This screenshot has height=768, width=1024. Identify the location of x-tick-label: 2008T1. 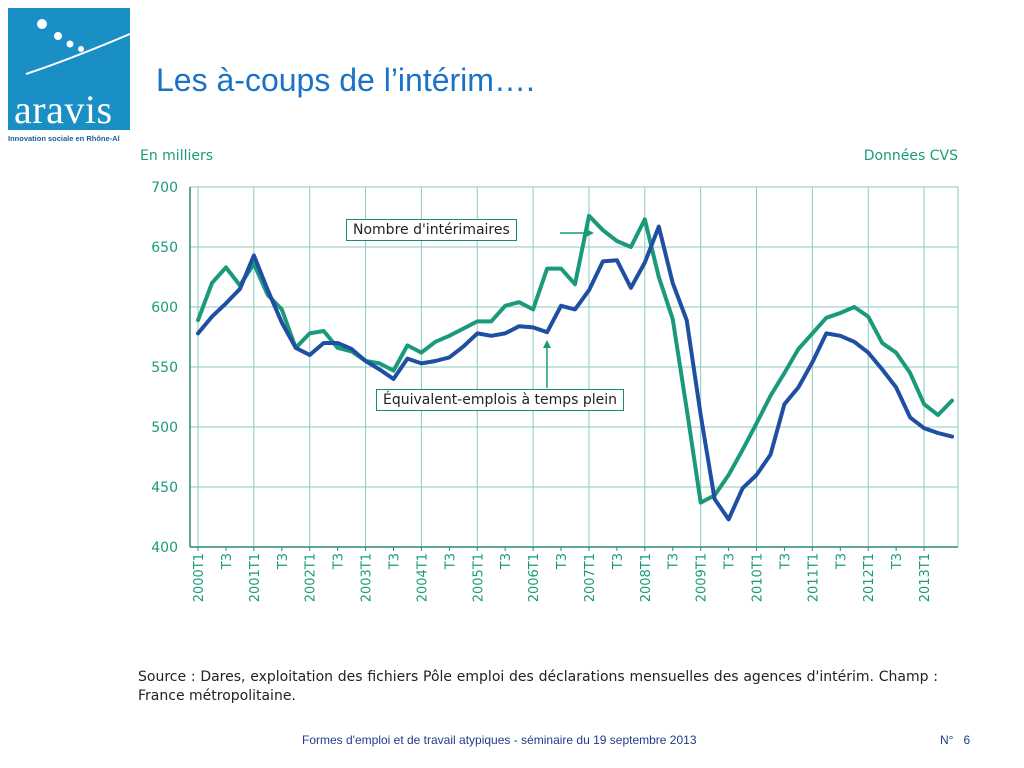
(646, 577).